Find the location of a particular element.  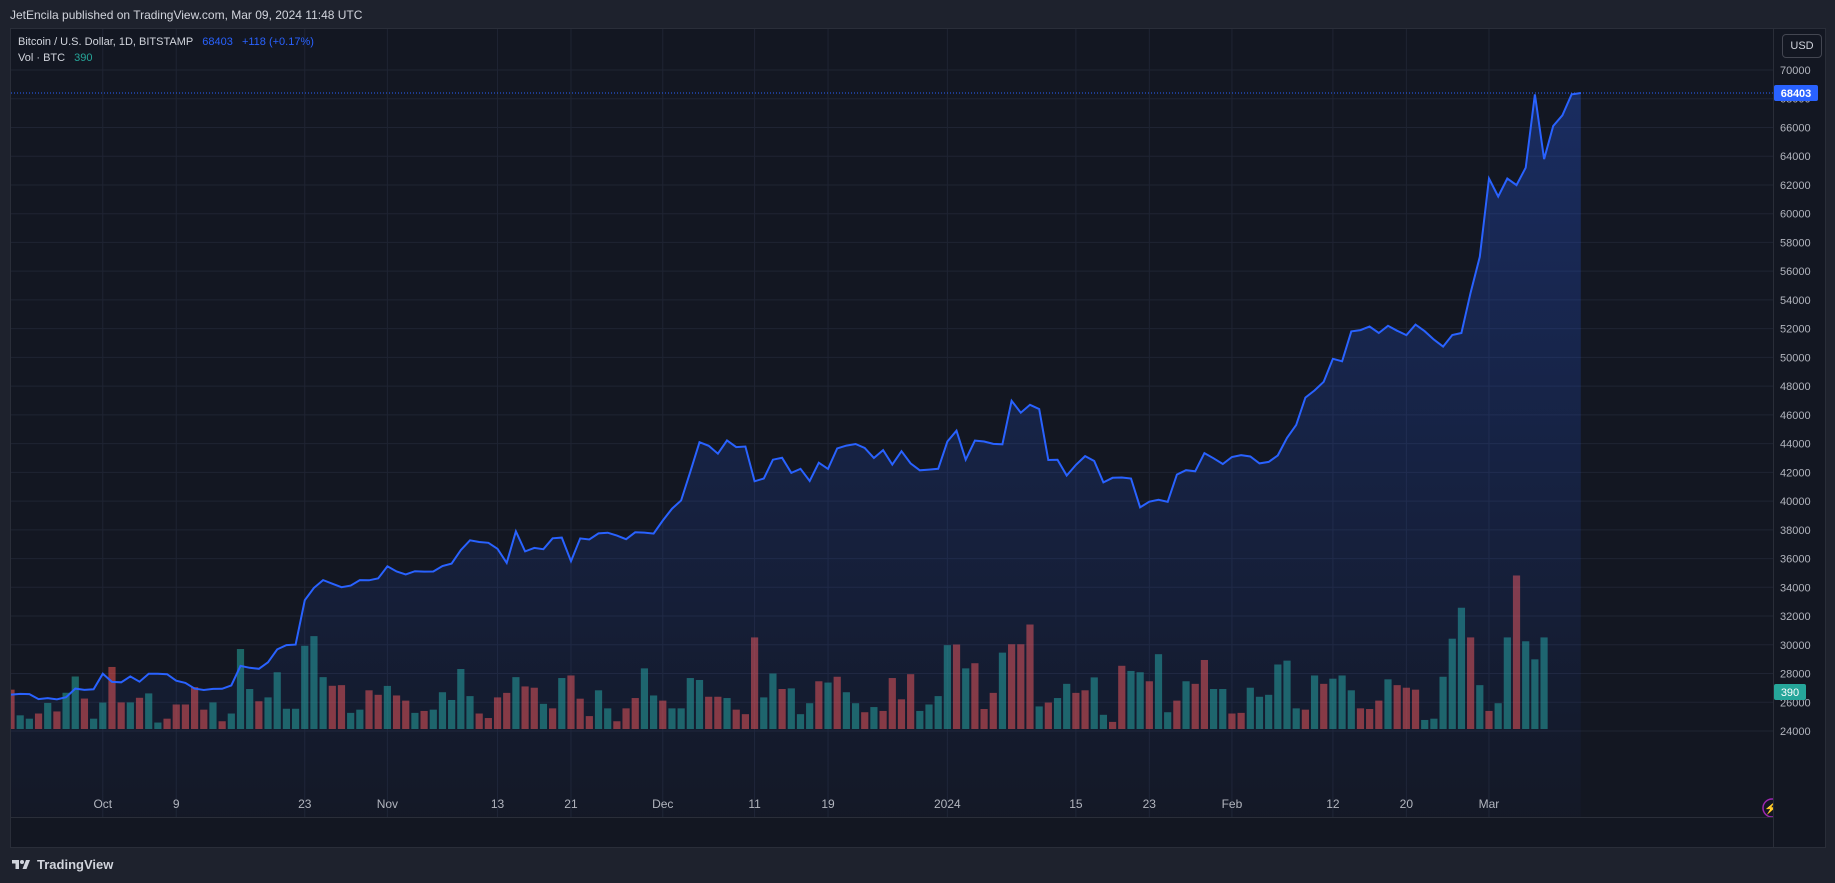

currency-button: USD is located at coordinates (1802, 46).